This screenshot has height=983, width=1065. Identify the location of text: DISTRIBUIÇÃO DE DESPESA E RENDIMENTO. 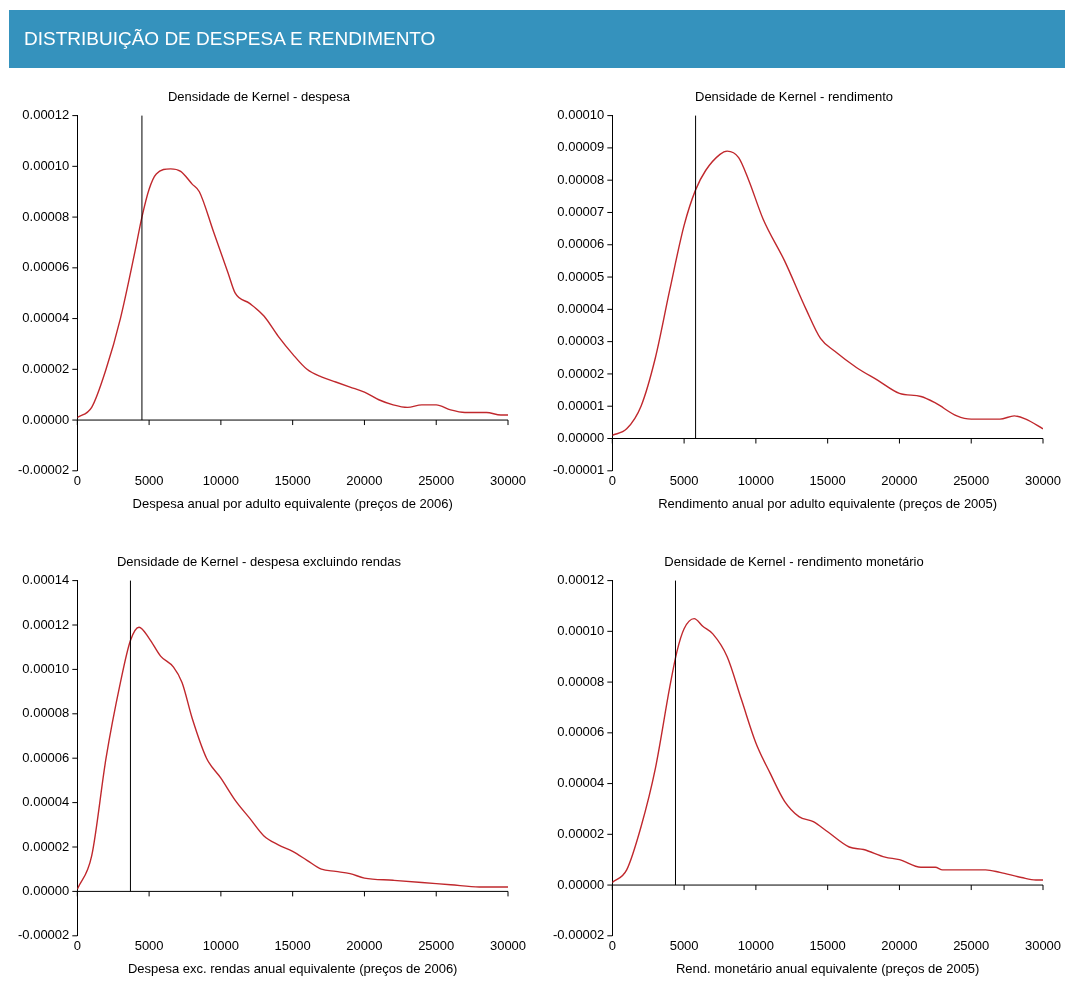
(537, 39).